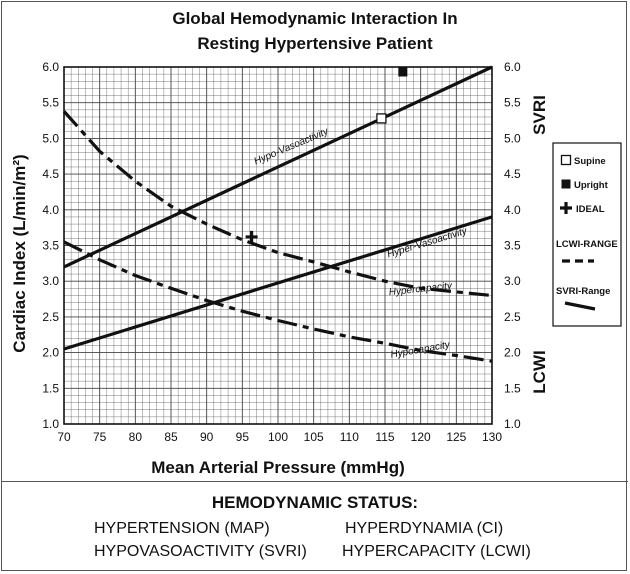 The height and width of the screenshot is (574, 630). What do you see at coordinates (171, 437) in the screenshot?
I see `x-tick-label: 85` at bounding box center [171, 437].